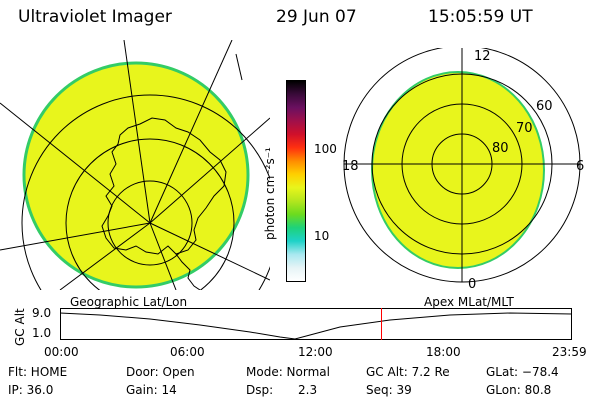 The height and width of the screenshot is (400, 600). I want to click on orbit-x-tick-1200: 12:00, so click(315, 352).